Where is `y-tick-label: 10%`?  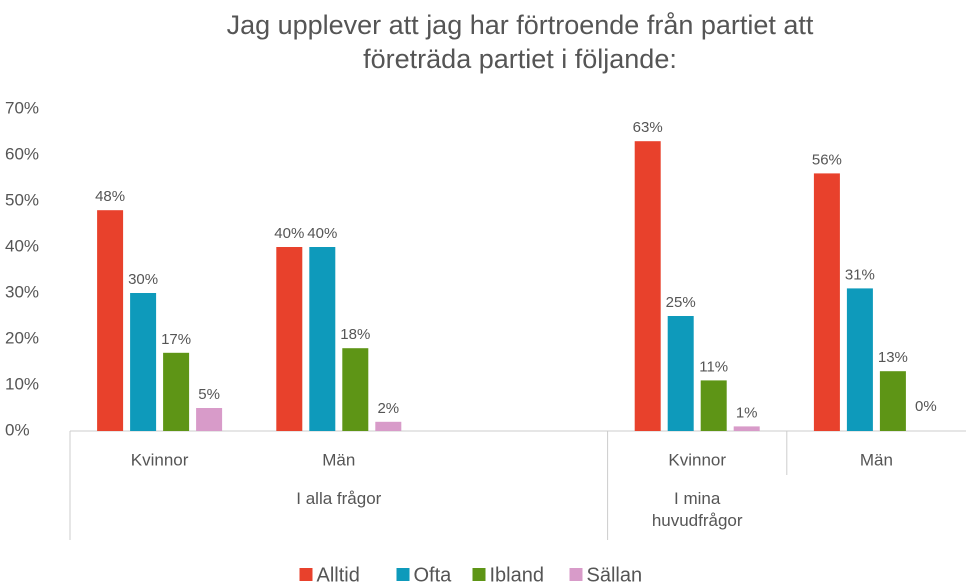 y-tick-label: 10% is located at coordinates (22, 383).